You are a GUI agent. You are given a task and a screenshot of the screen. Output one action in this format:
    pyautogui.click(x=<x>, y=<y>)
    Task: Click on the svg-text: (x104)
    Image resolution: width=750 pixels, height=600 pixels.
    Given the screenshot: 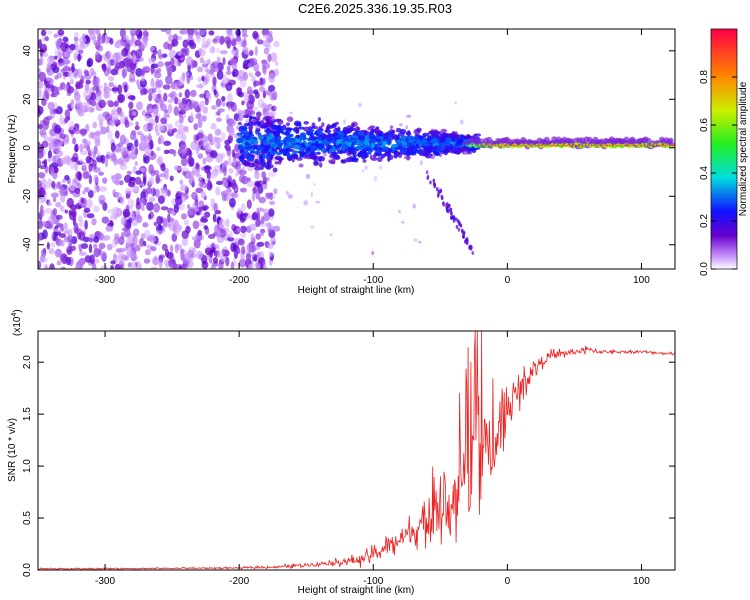 What is the action you would take?
    pyautogui.click(x=17, y=322)
    